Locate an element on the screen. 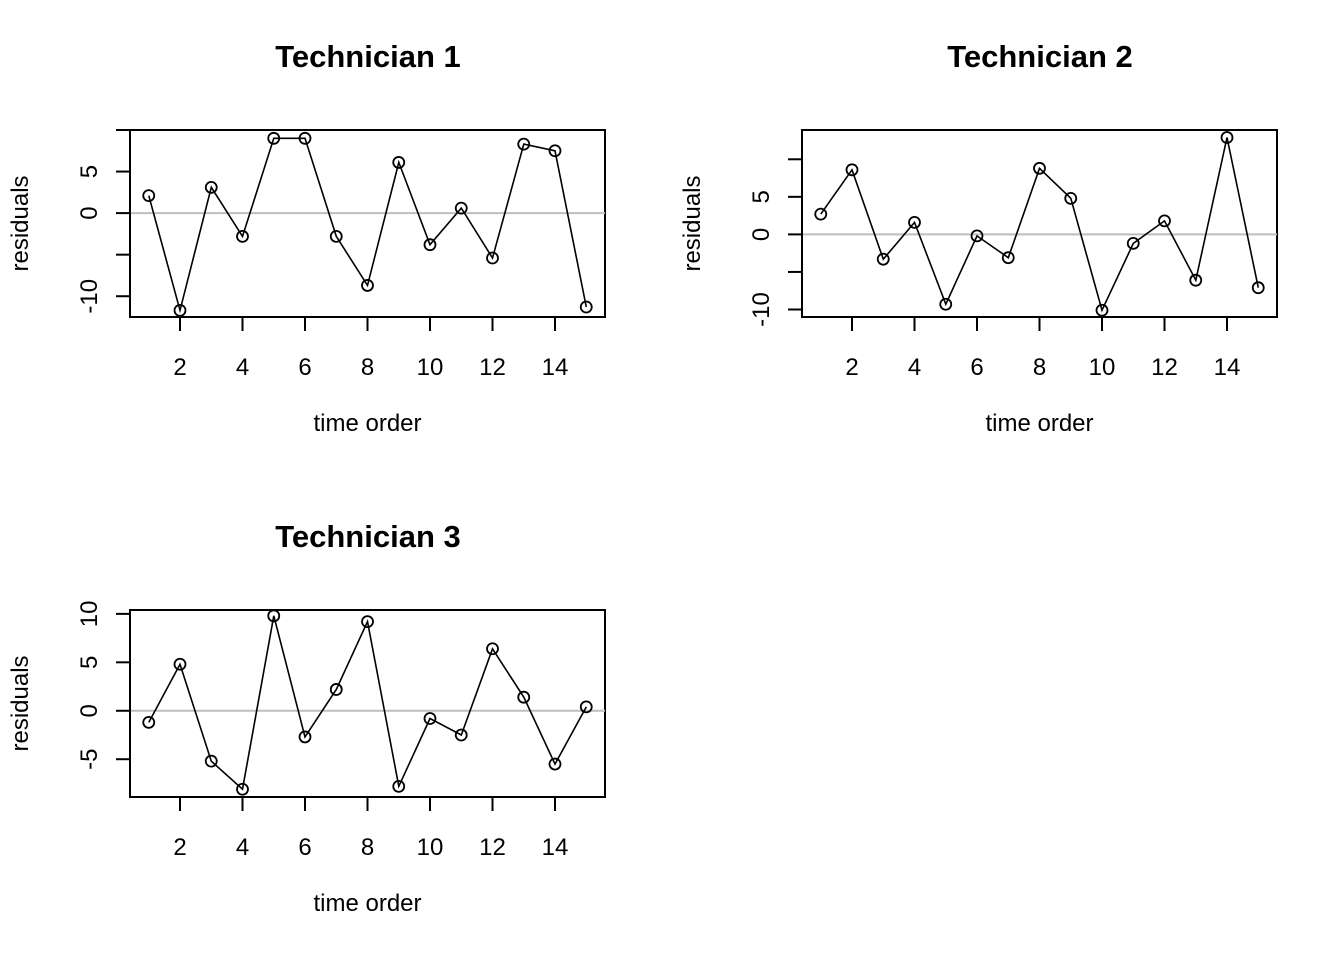  chart-title: Technician 3 is located at coordinates (368, 536).